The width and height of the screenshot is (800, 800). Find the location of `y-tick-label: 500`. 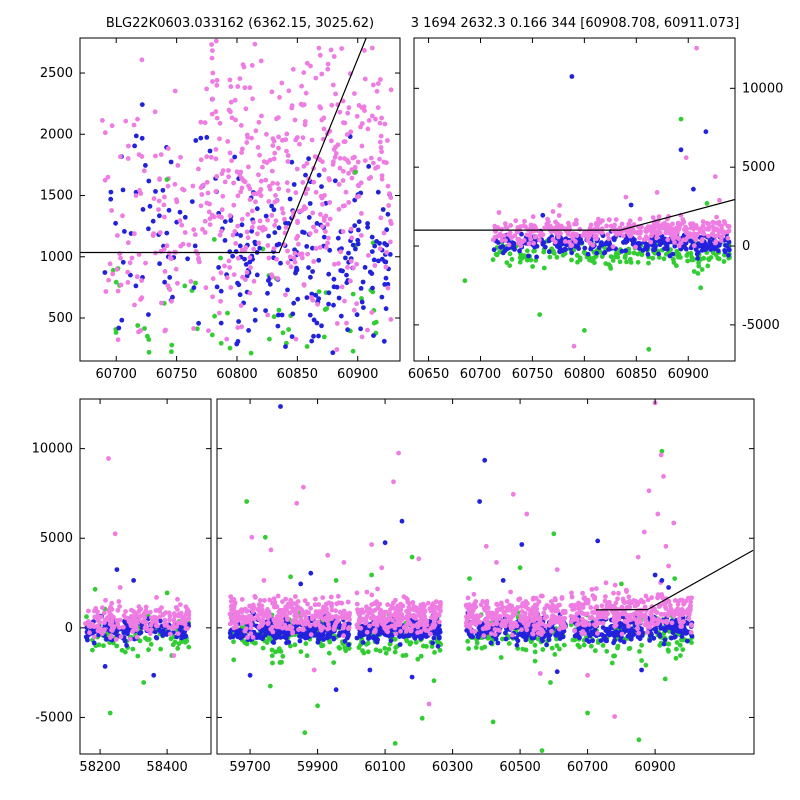

y-tick-label: 500 is located at coordinates (60, 318).